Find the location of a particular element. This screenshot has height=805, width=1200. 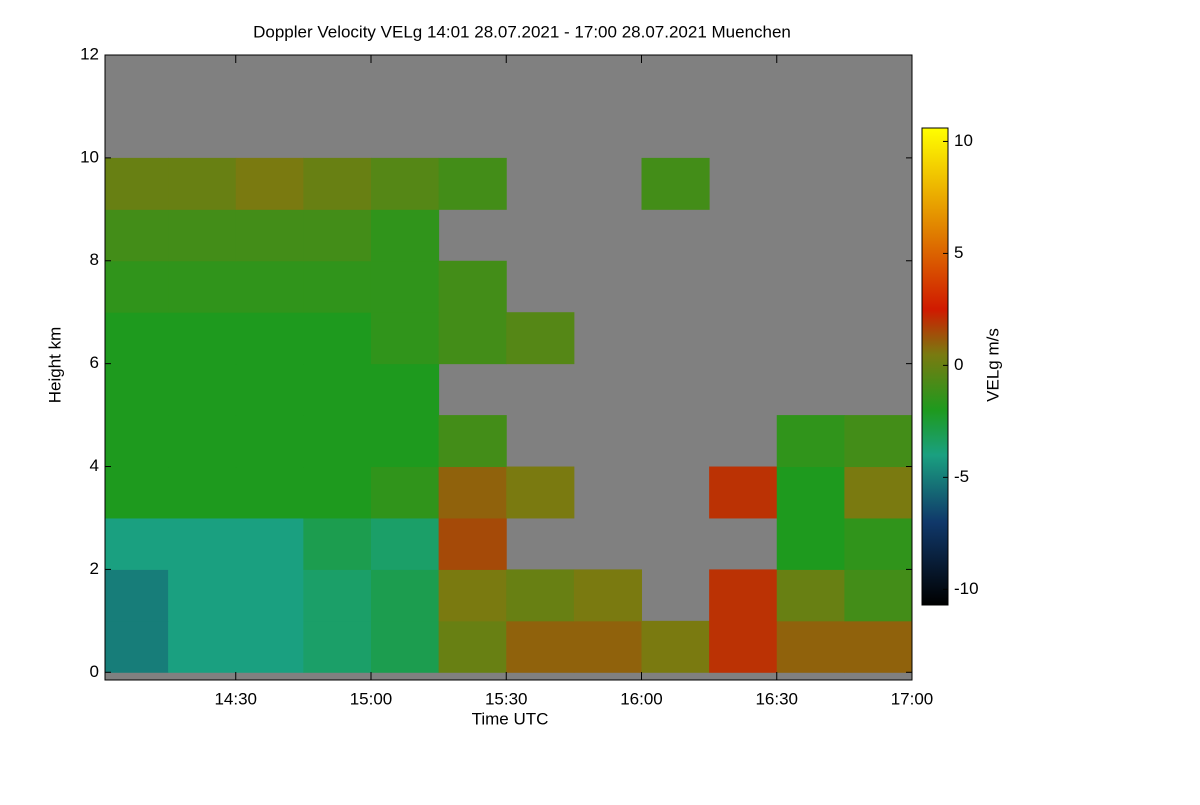

x-axis-label: Time UTC is located at coordinates (510, 718).